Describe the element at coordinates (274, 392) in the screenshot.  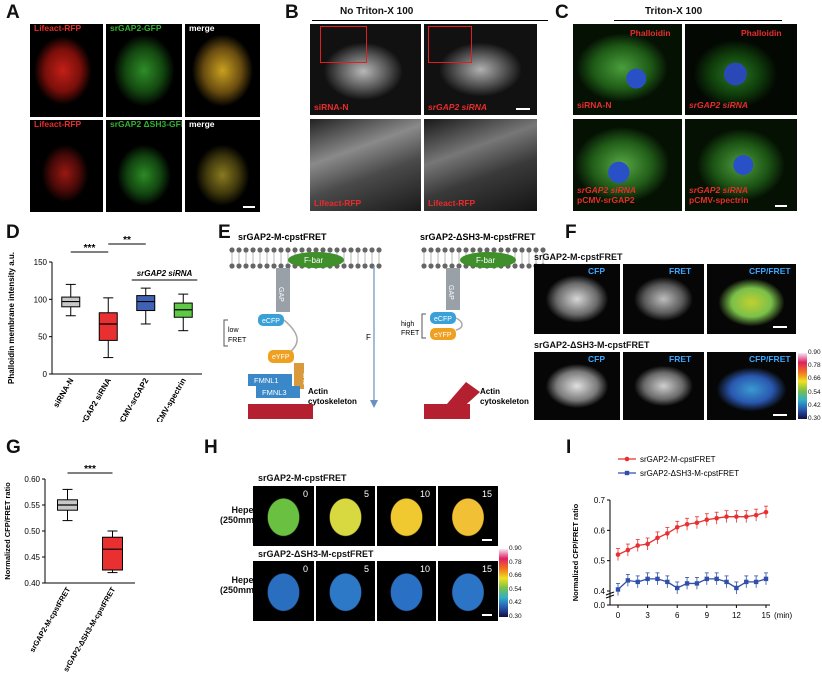
I see `e-left-fmnl3-label: FMNL3` at that location.